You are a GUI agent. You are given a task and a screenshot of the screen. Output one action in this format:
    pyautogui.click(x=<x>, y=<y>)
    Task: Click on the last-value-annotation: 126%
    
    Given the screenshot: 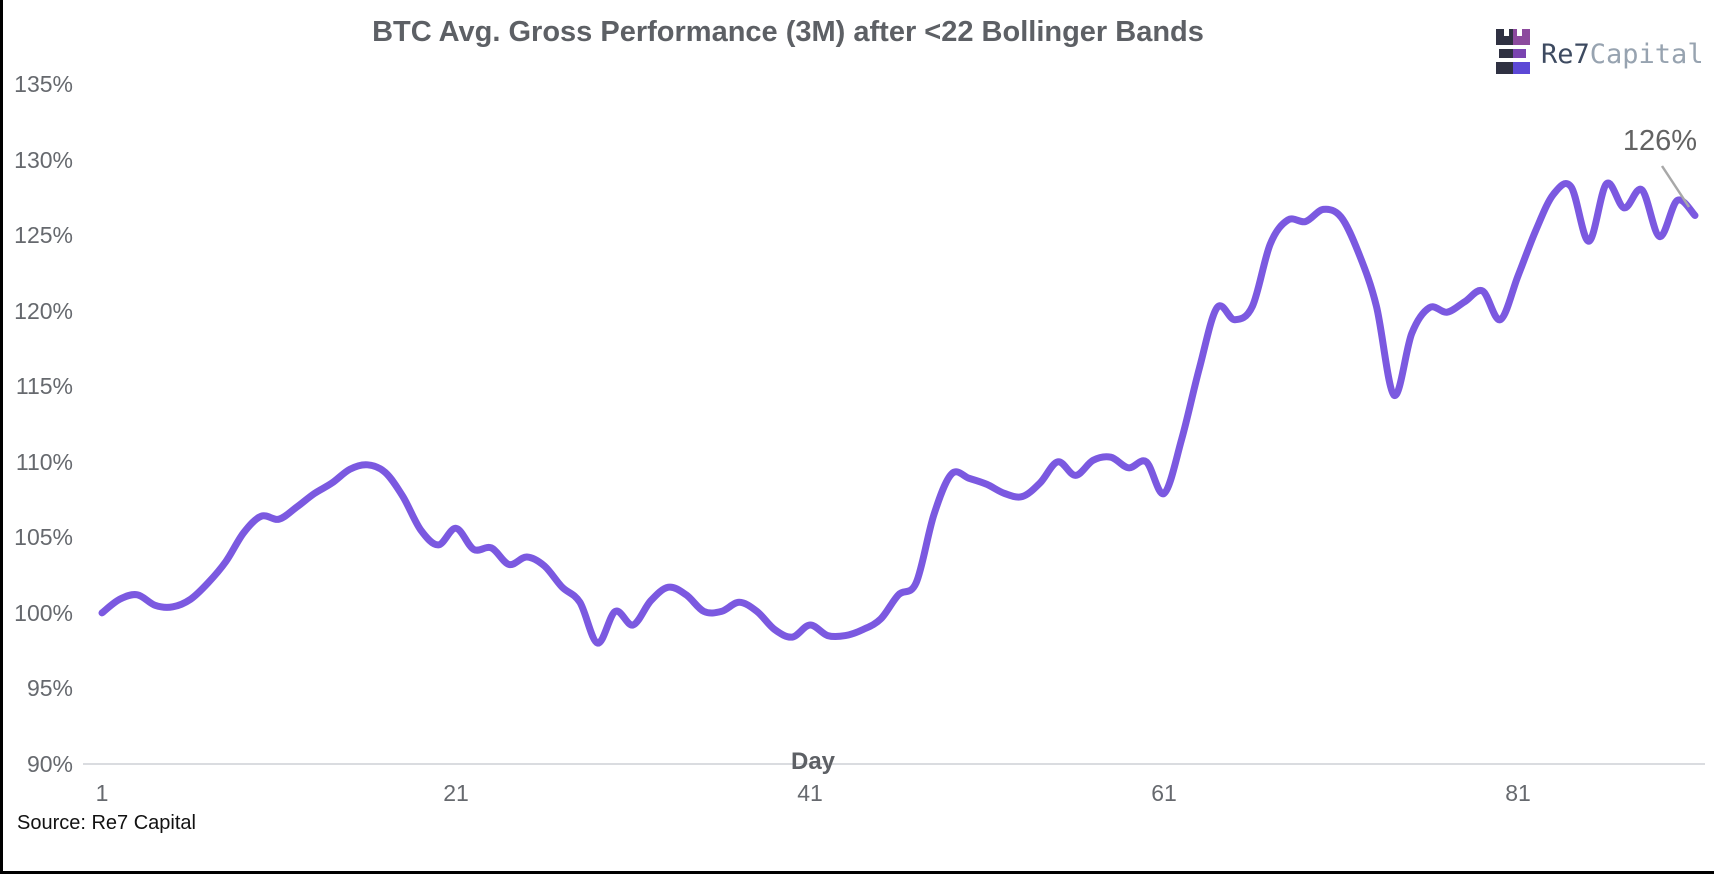 What is the action you would take?
    pyautogui.click(x=1660, y=141)
    